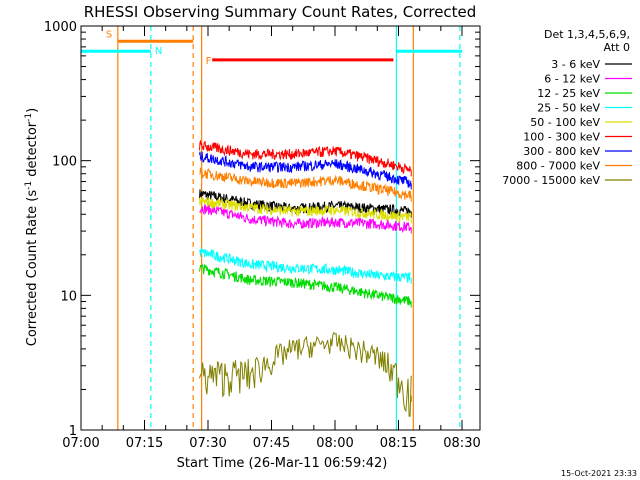 The width and height of the screenshot is (640, 480). Describe the element at coordinates (80, 443) in the screenshot. I see `x-tick-label: 07:00` at that location.